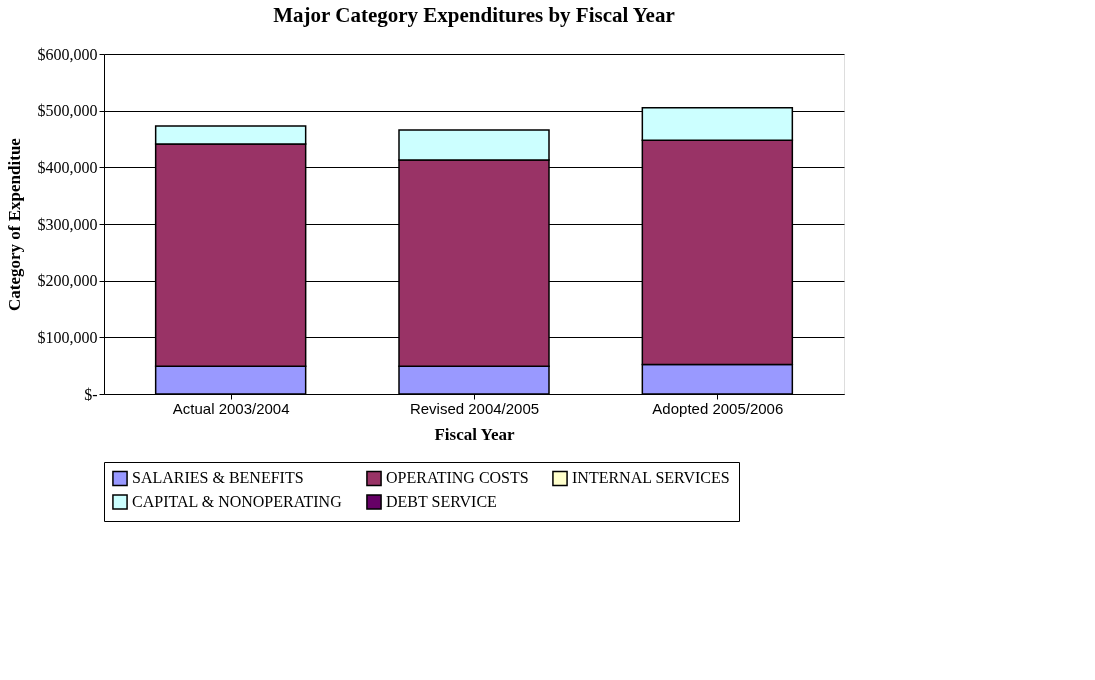 The image size is (1095, 680). What do you see at coordinates (457, 478) in the screenshot?
I see `legend-label: OPERATING COSTS` at bounding box center [457, 478].